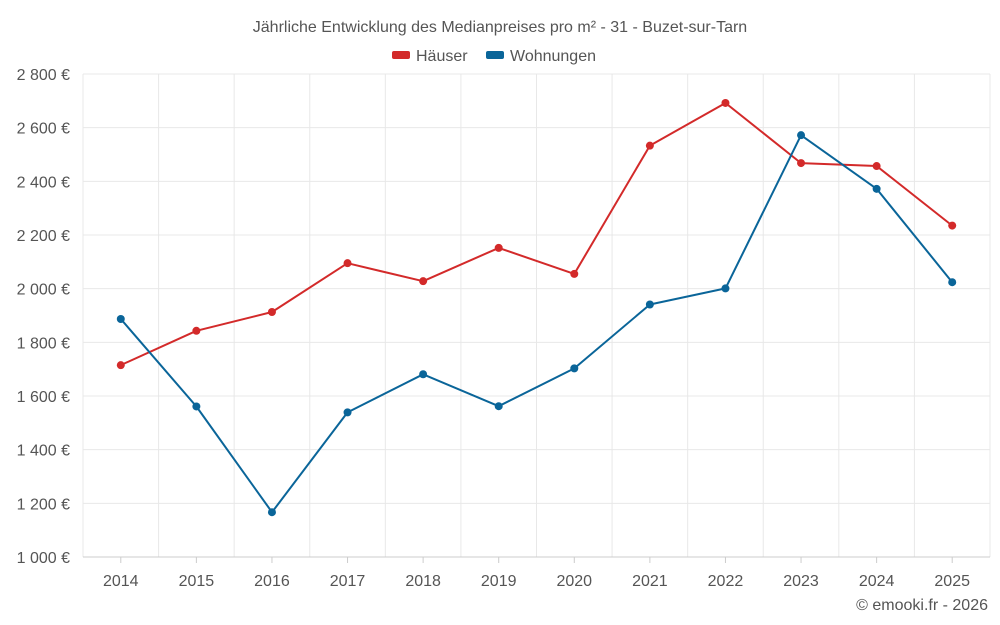  I want to click on x-tick-label: 2022, so click(726, 581).